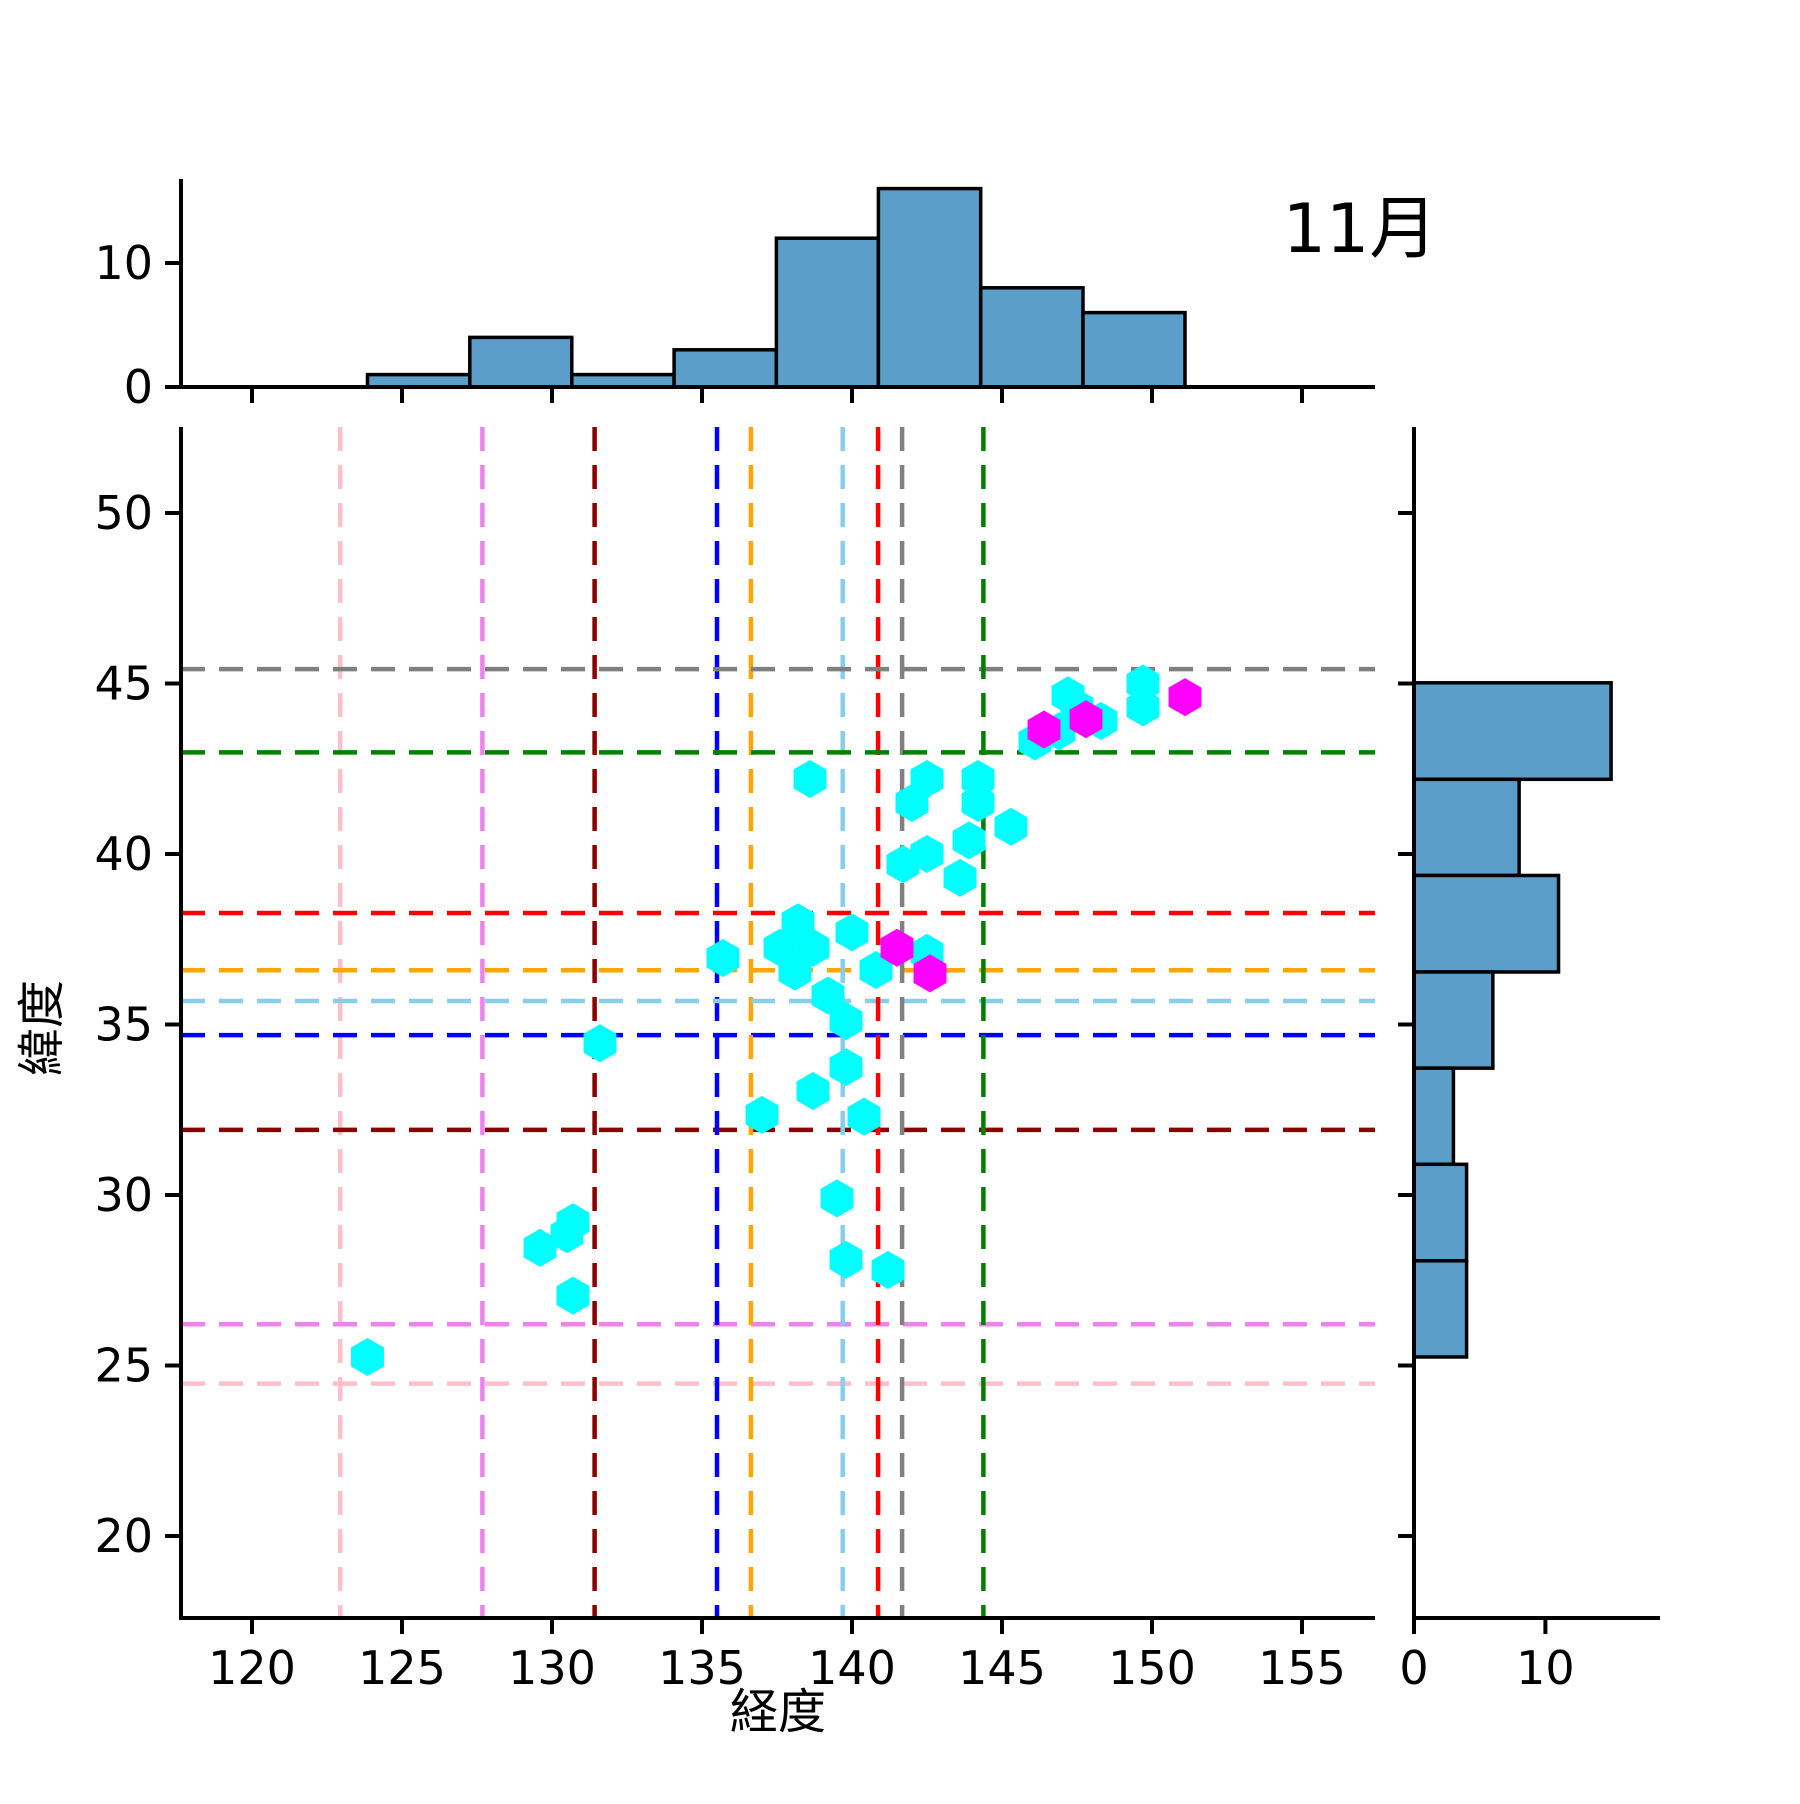  I want to click on main-y-tick-label: 50, so click(123, 513).